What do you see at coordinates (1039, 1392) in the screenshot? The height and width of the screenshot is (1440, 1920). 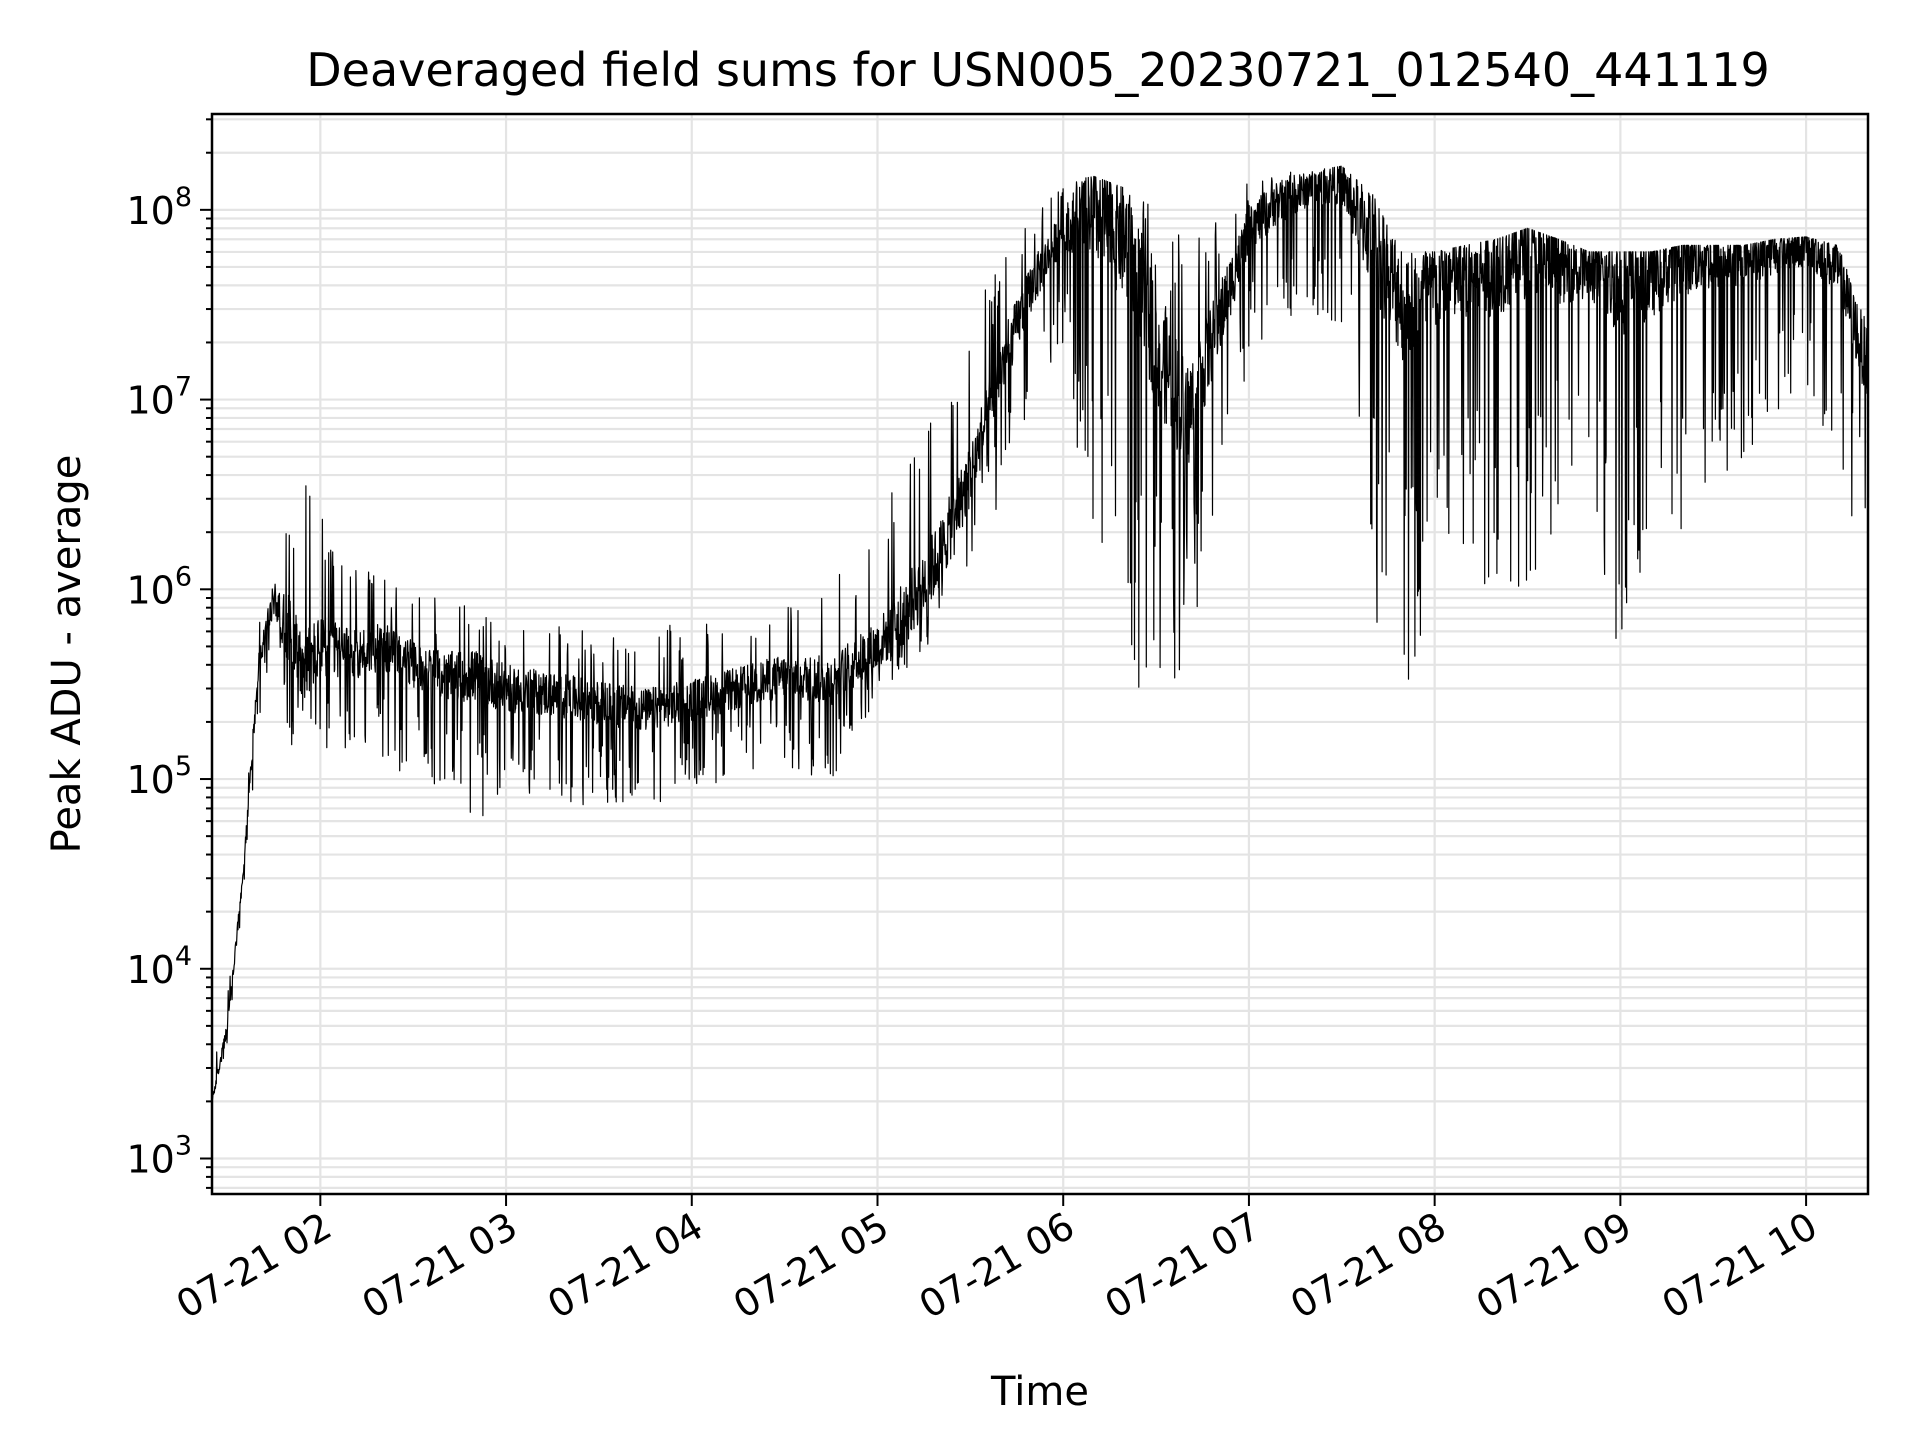 I see `x-axis-label: Time` at bounding box center [1039, 1392].